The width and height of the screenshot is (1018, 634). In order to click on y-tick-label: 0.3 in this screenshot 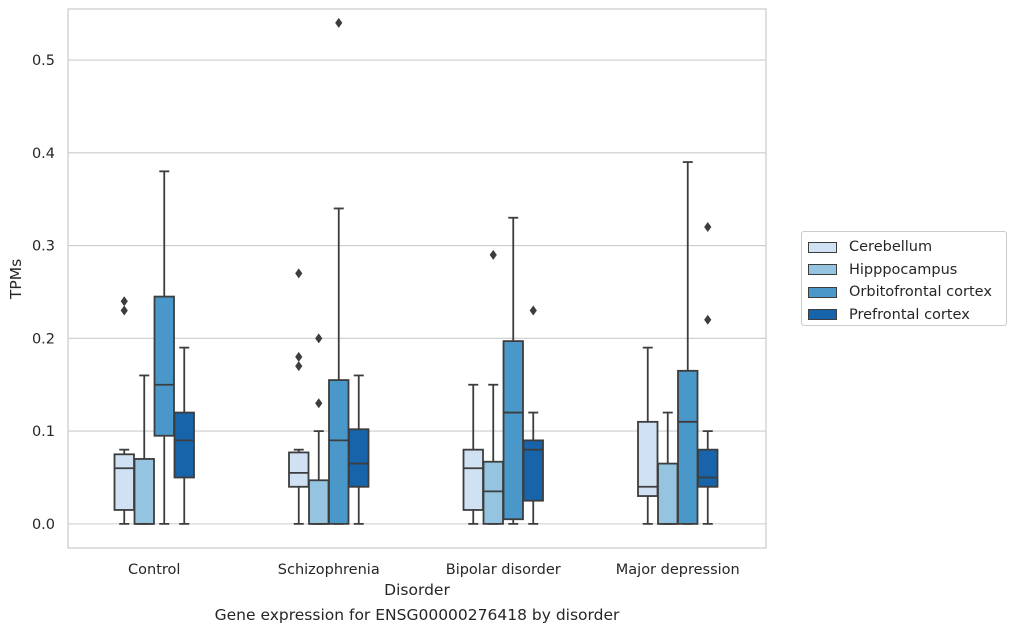, I will do `click(43, 247)`.